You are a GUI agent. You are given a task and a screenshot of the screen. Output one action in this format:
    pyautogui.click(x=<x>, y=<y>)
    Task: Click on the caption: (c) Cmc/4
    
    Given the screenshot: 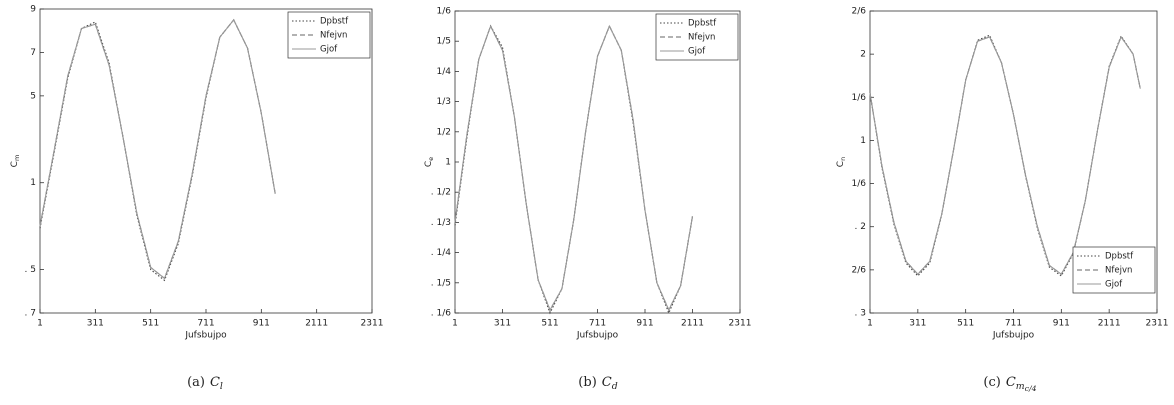 What is the action you would take?
    pyautogui.click(x=1009, y=384)
    